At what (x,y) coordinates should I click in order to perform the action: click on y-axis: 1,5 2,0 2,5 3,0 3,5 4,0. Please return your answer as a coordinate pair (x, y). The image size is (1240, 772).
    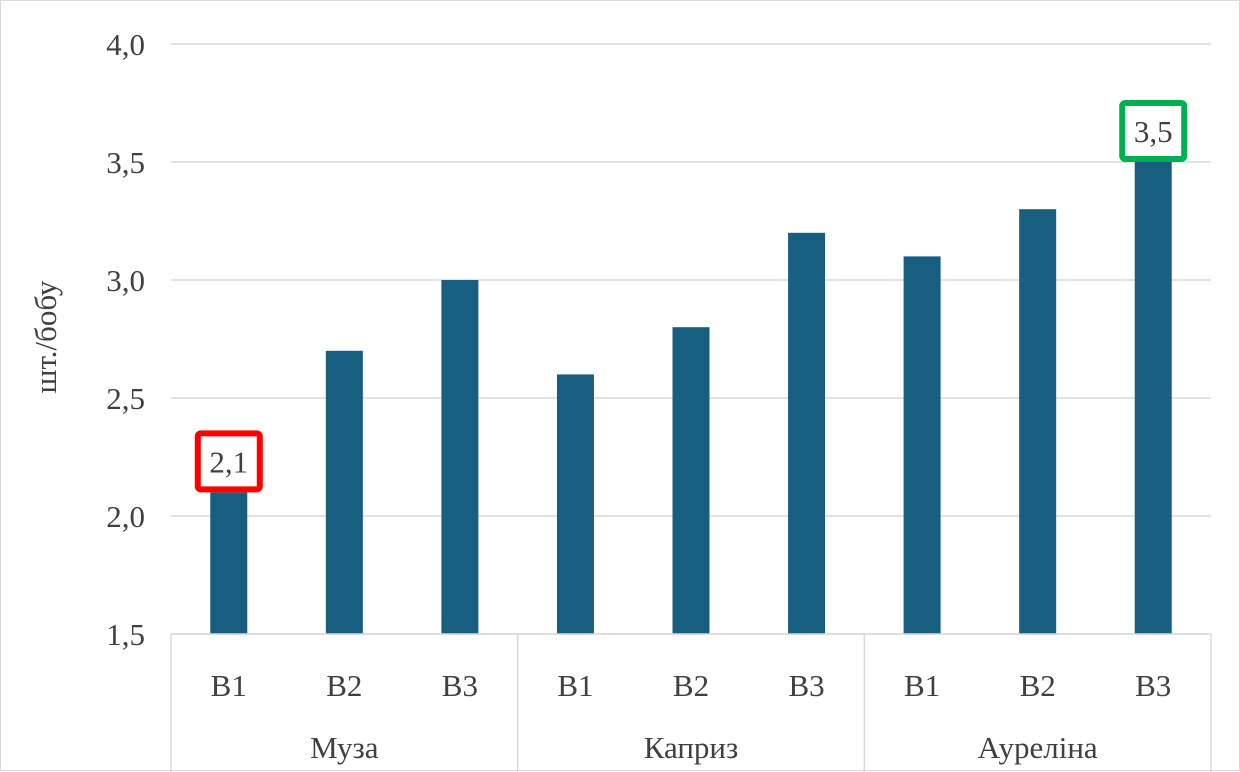
    Looking at the image, I should click on (125, 339).